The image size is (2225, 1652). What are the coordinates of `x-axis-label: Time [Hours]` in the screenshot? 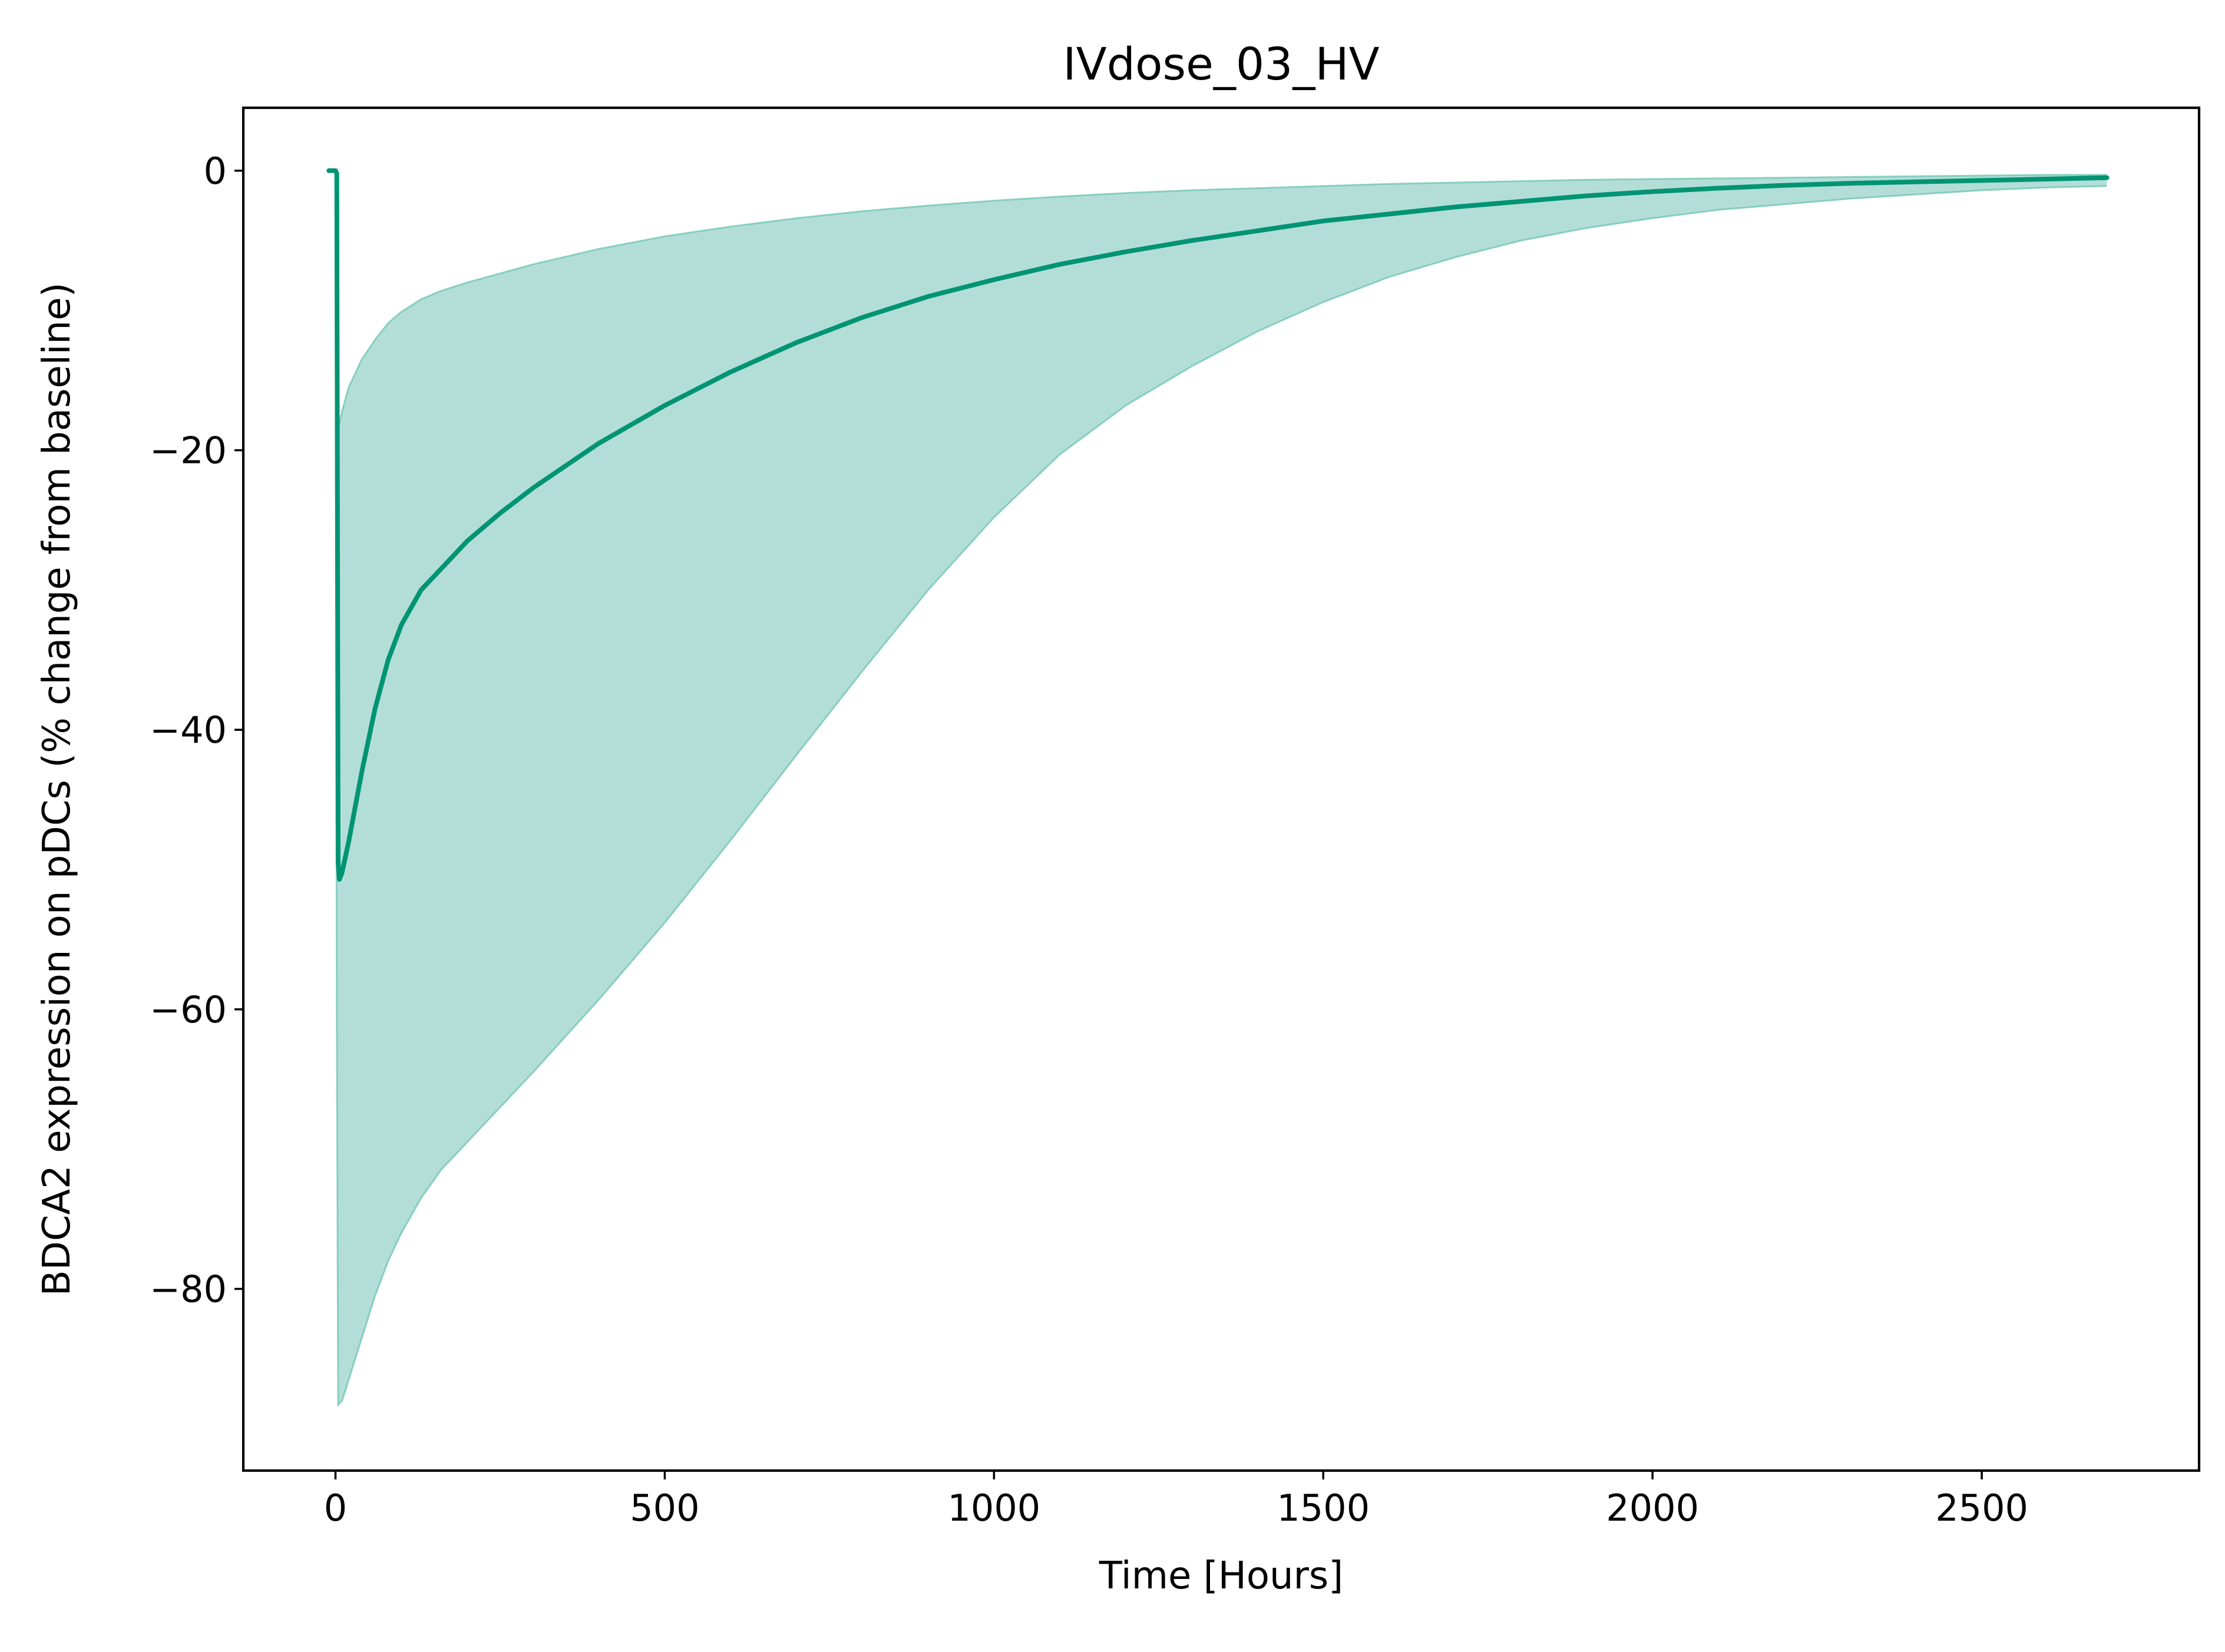 It's located at (1221, 1576).